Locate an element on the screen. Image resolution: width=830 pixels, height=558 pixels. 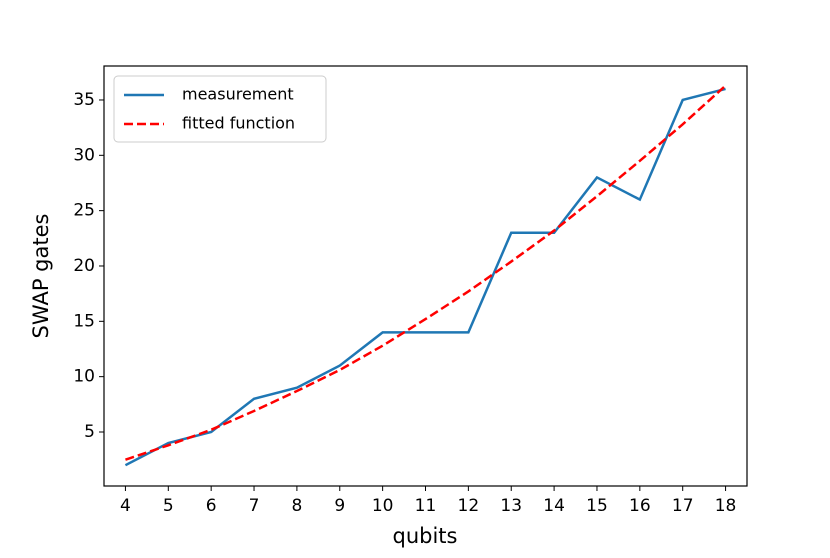
x-tick-label: 17 is located at coordinates (683, 506).